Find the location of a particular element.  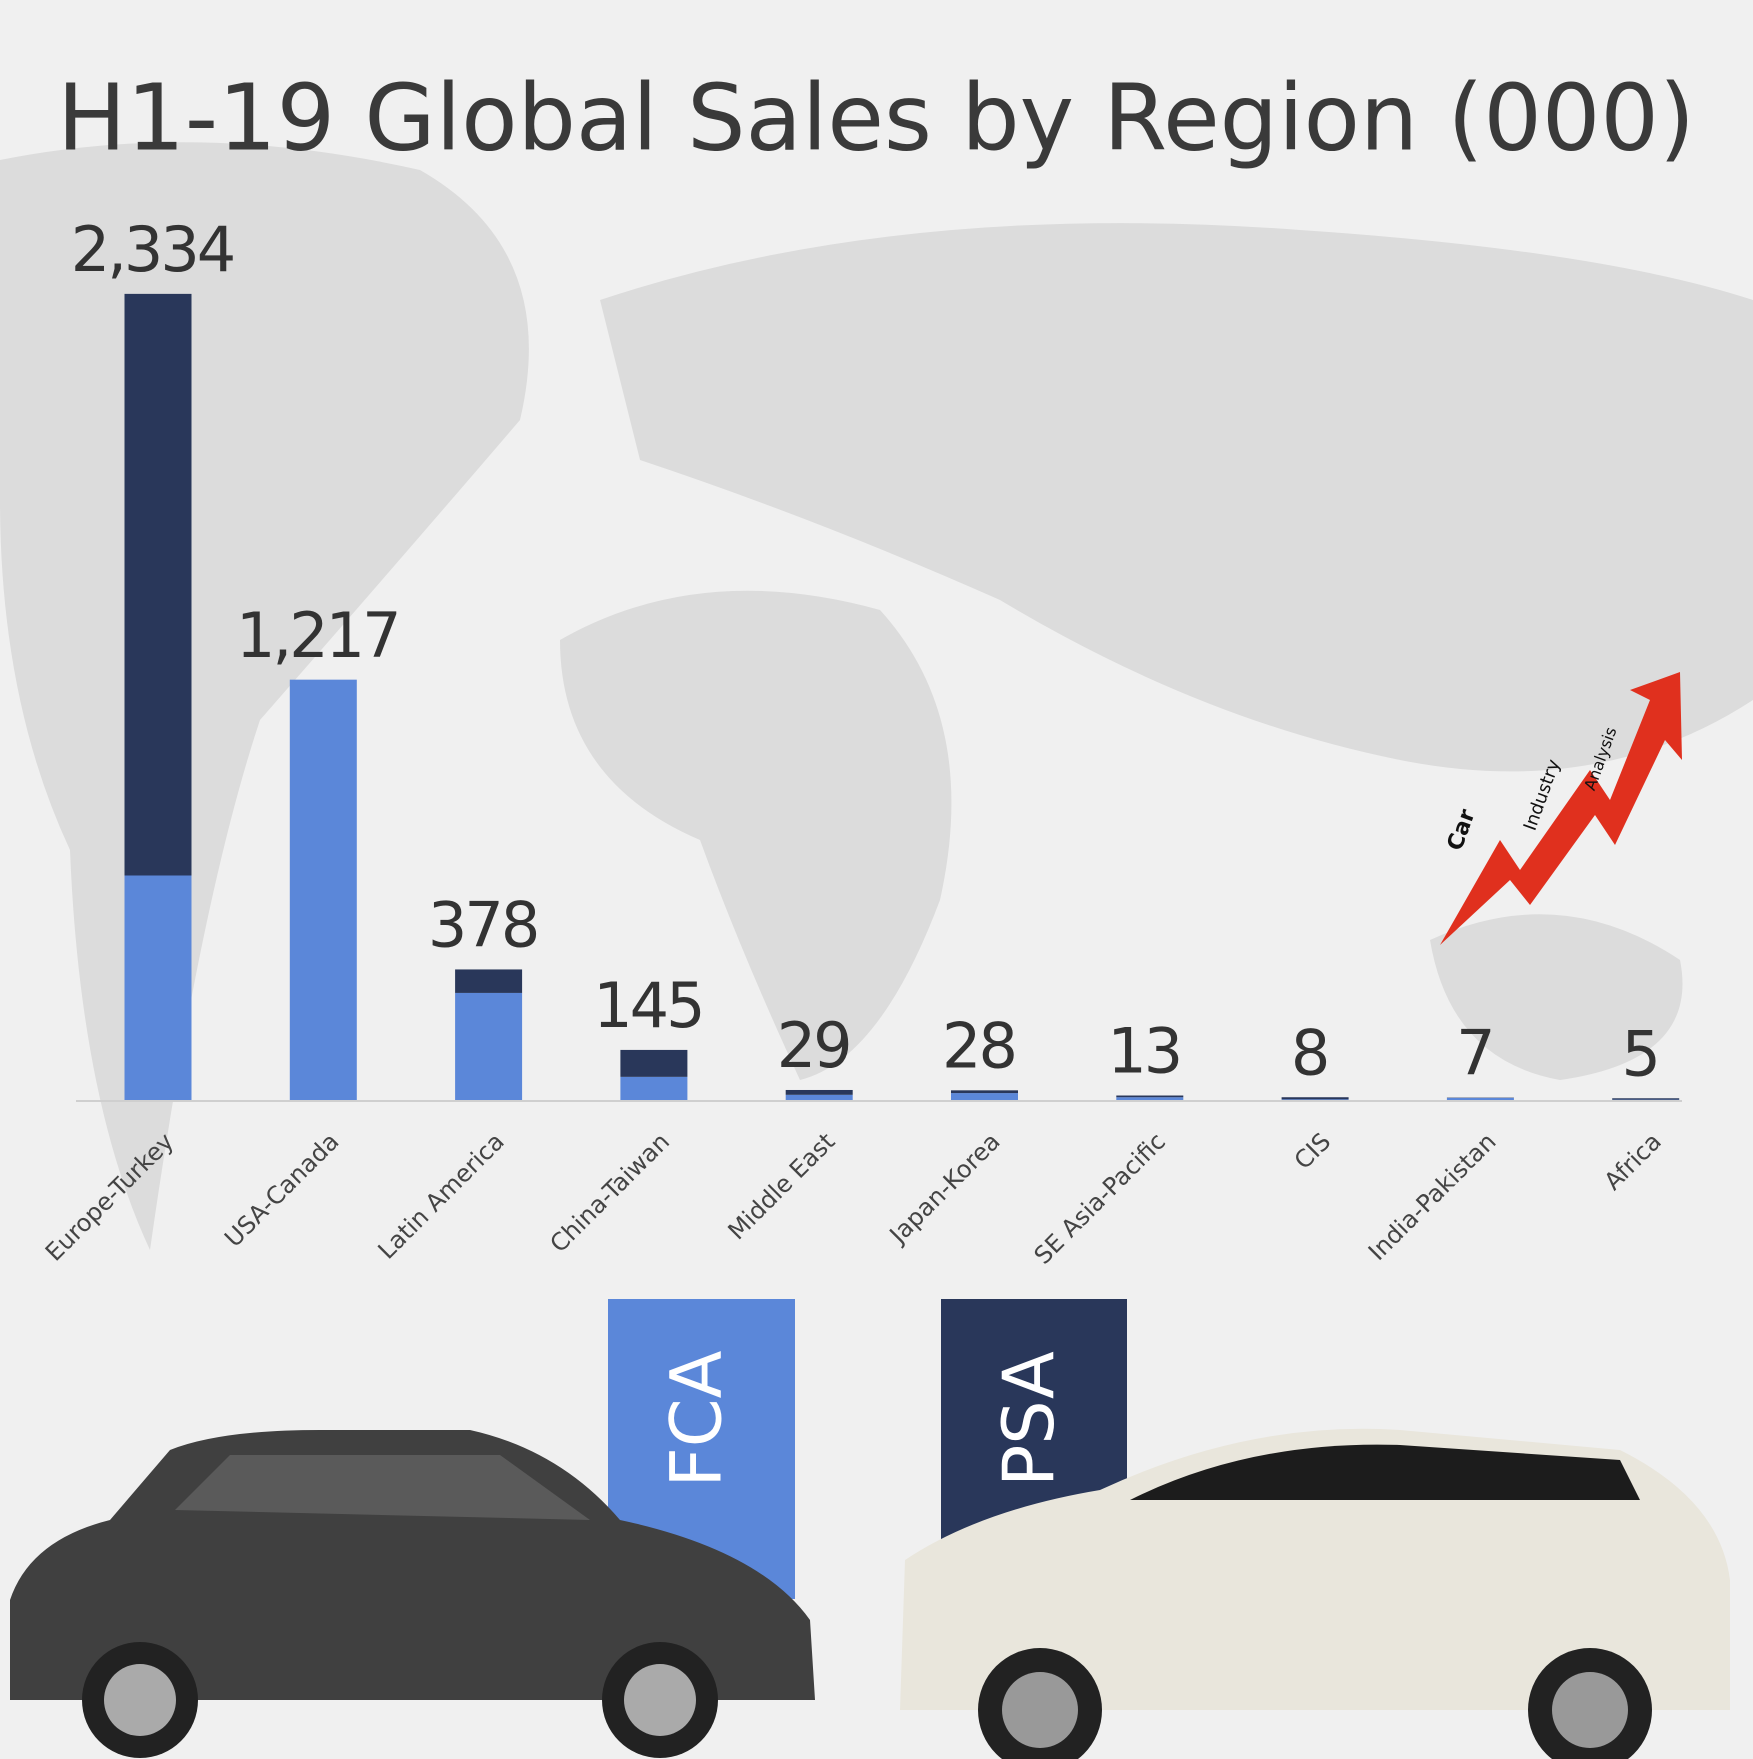

value-label: 29 is located at coordinates (813, 1045).